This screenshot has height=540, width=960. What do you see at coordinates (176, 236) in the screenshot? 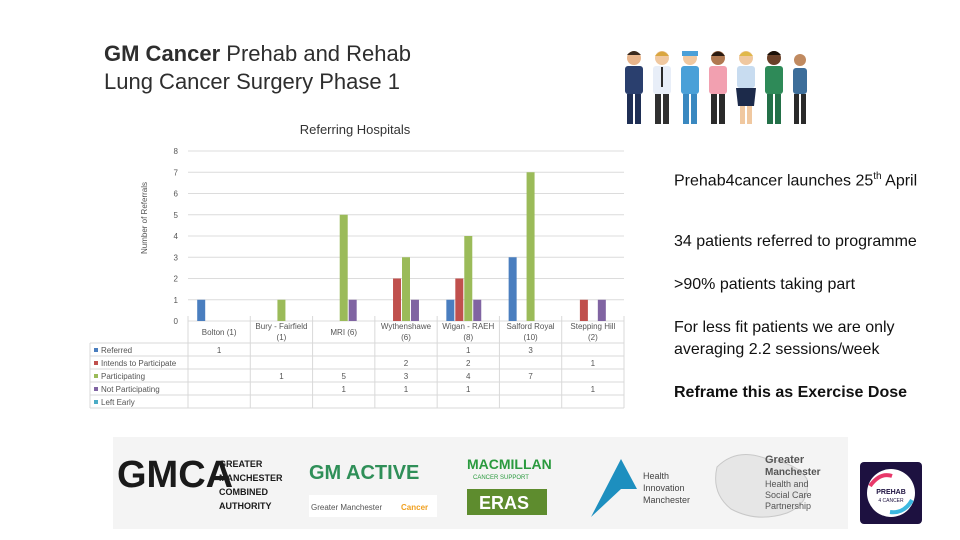
I see `y-tick-label-4: 4` at bounding box center [176, 236].